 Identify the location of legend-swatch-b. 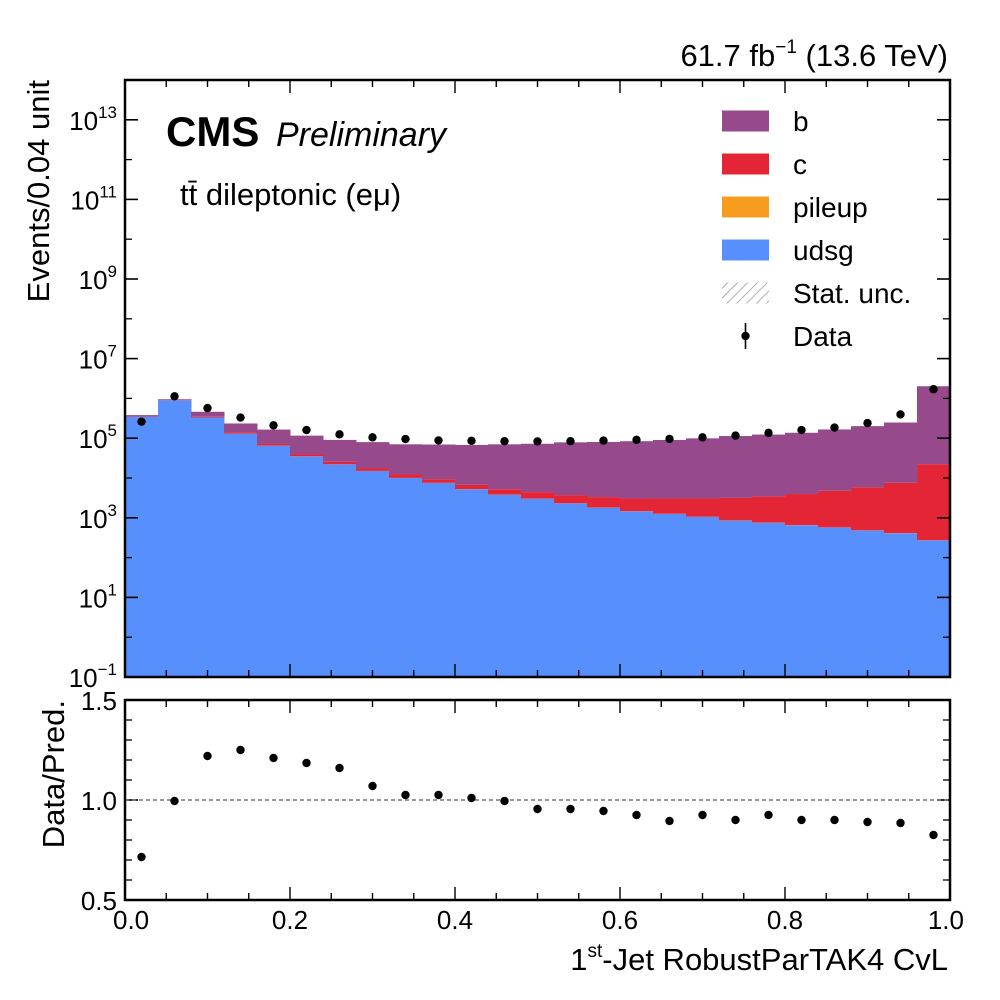
(745, 121).